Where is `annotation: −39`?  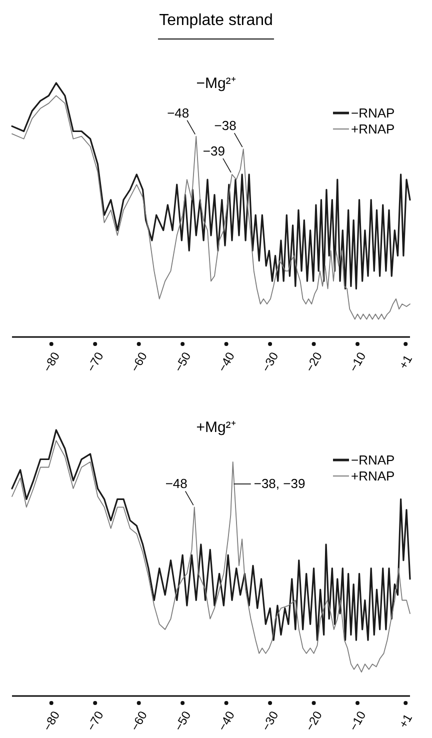 annotation: −39 is located at coordinates (213, 150).